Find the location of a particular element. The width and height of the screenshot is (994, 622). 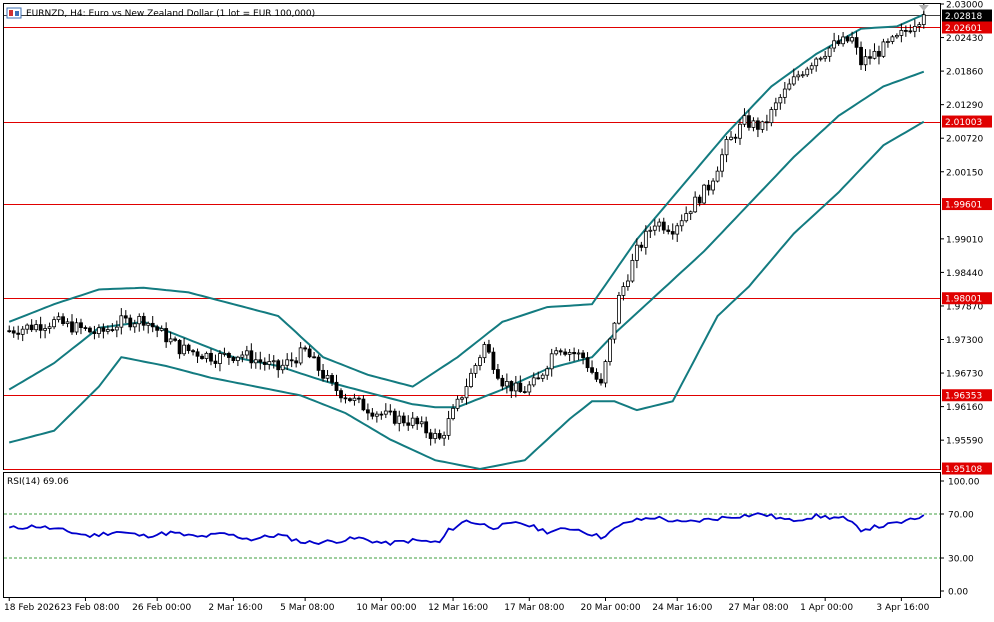

time-tick-label: 17 Mar 08:00 is located at coordinates (534, 608).